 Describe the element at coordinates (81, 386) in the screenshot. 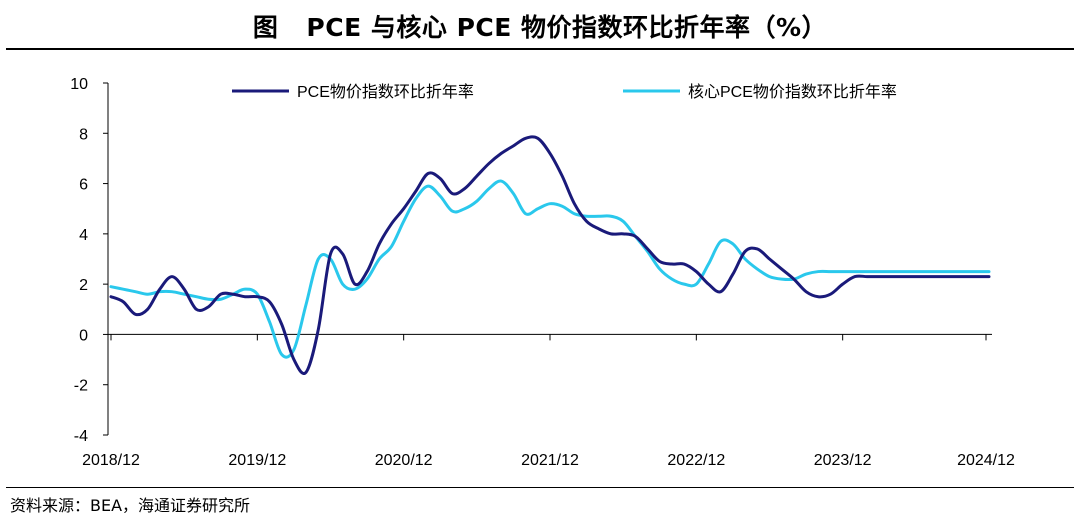

I see `y-tick-label: -2` at that location.